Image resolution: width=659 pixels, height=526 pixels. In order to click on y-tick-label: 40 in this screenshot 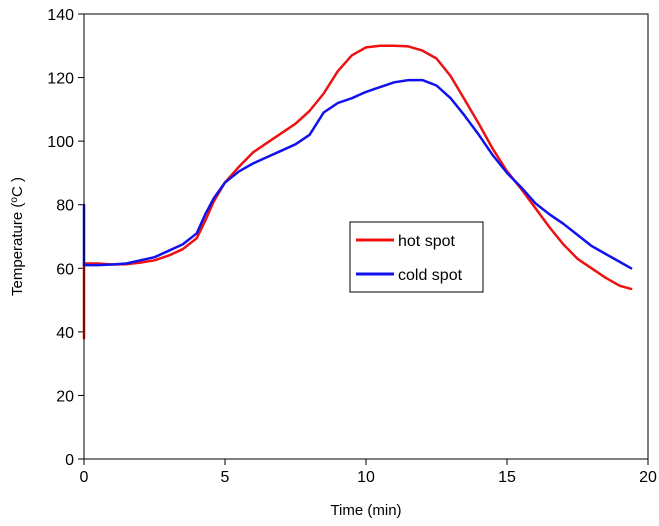, I will do `click(65, 333)`.